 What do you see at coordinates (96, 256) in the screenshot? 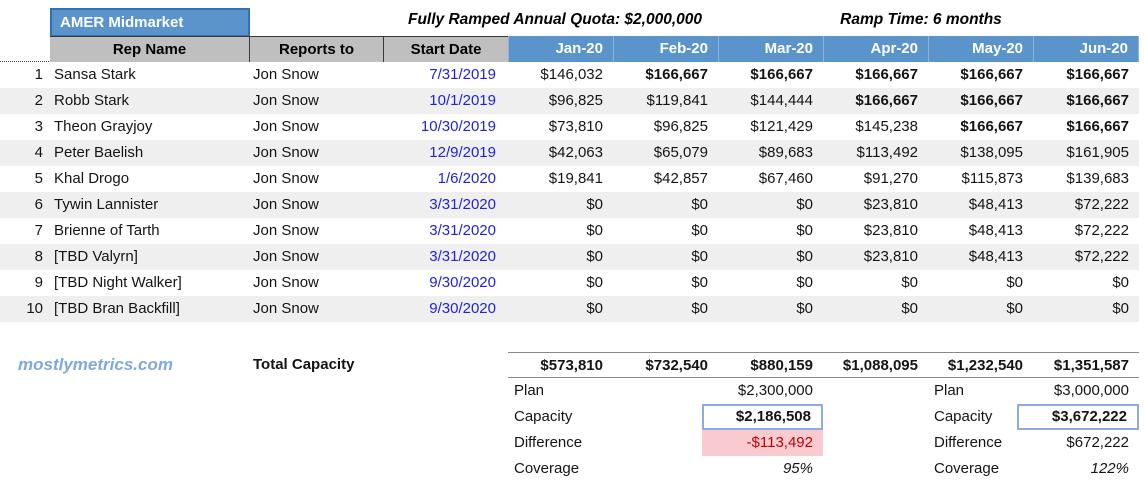
I see `rep-name-cell: [TBD Valyrn]` at bounding box center [96, 256].